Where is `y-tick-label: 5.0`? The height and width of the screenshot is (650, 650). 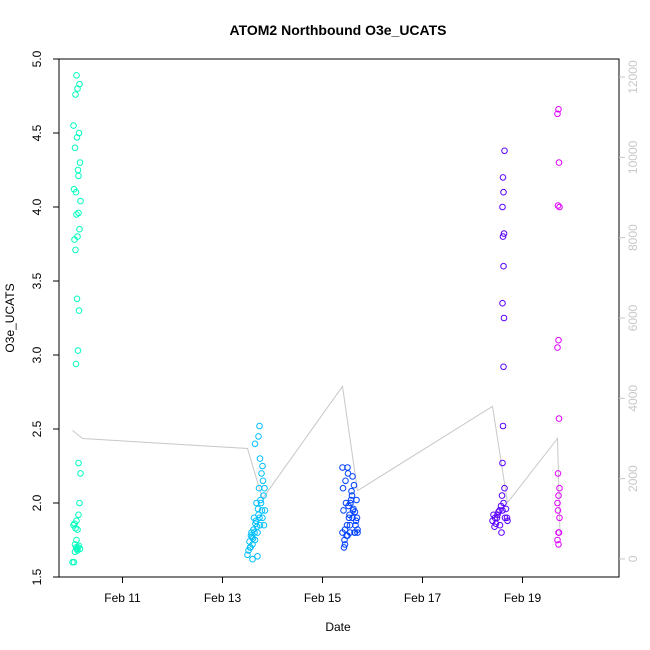 y-tick-label: 5.0 is located at coordinates (37, 58).